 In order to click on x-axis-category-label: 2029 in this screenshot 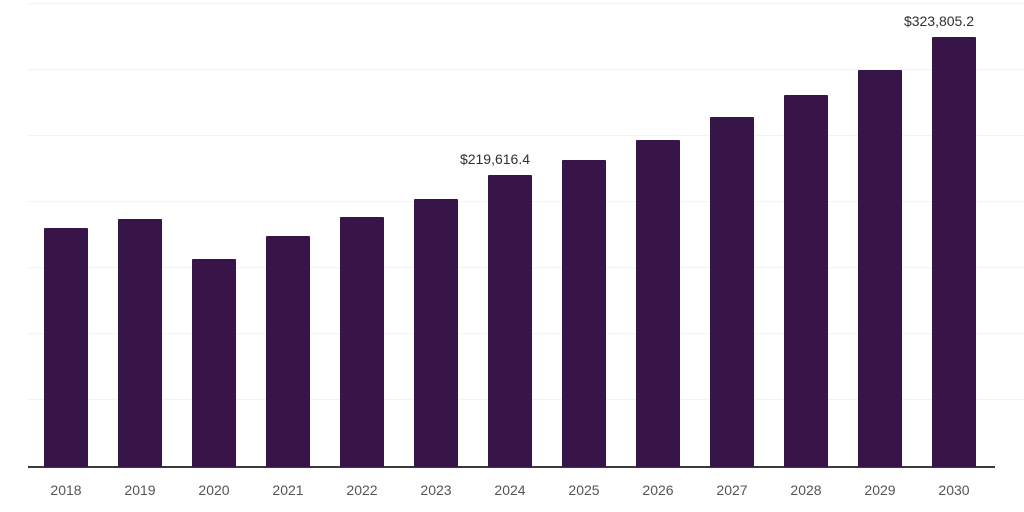, I will do `click(880, 490)`.